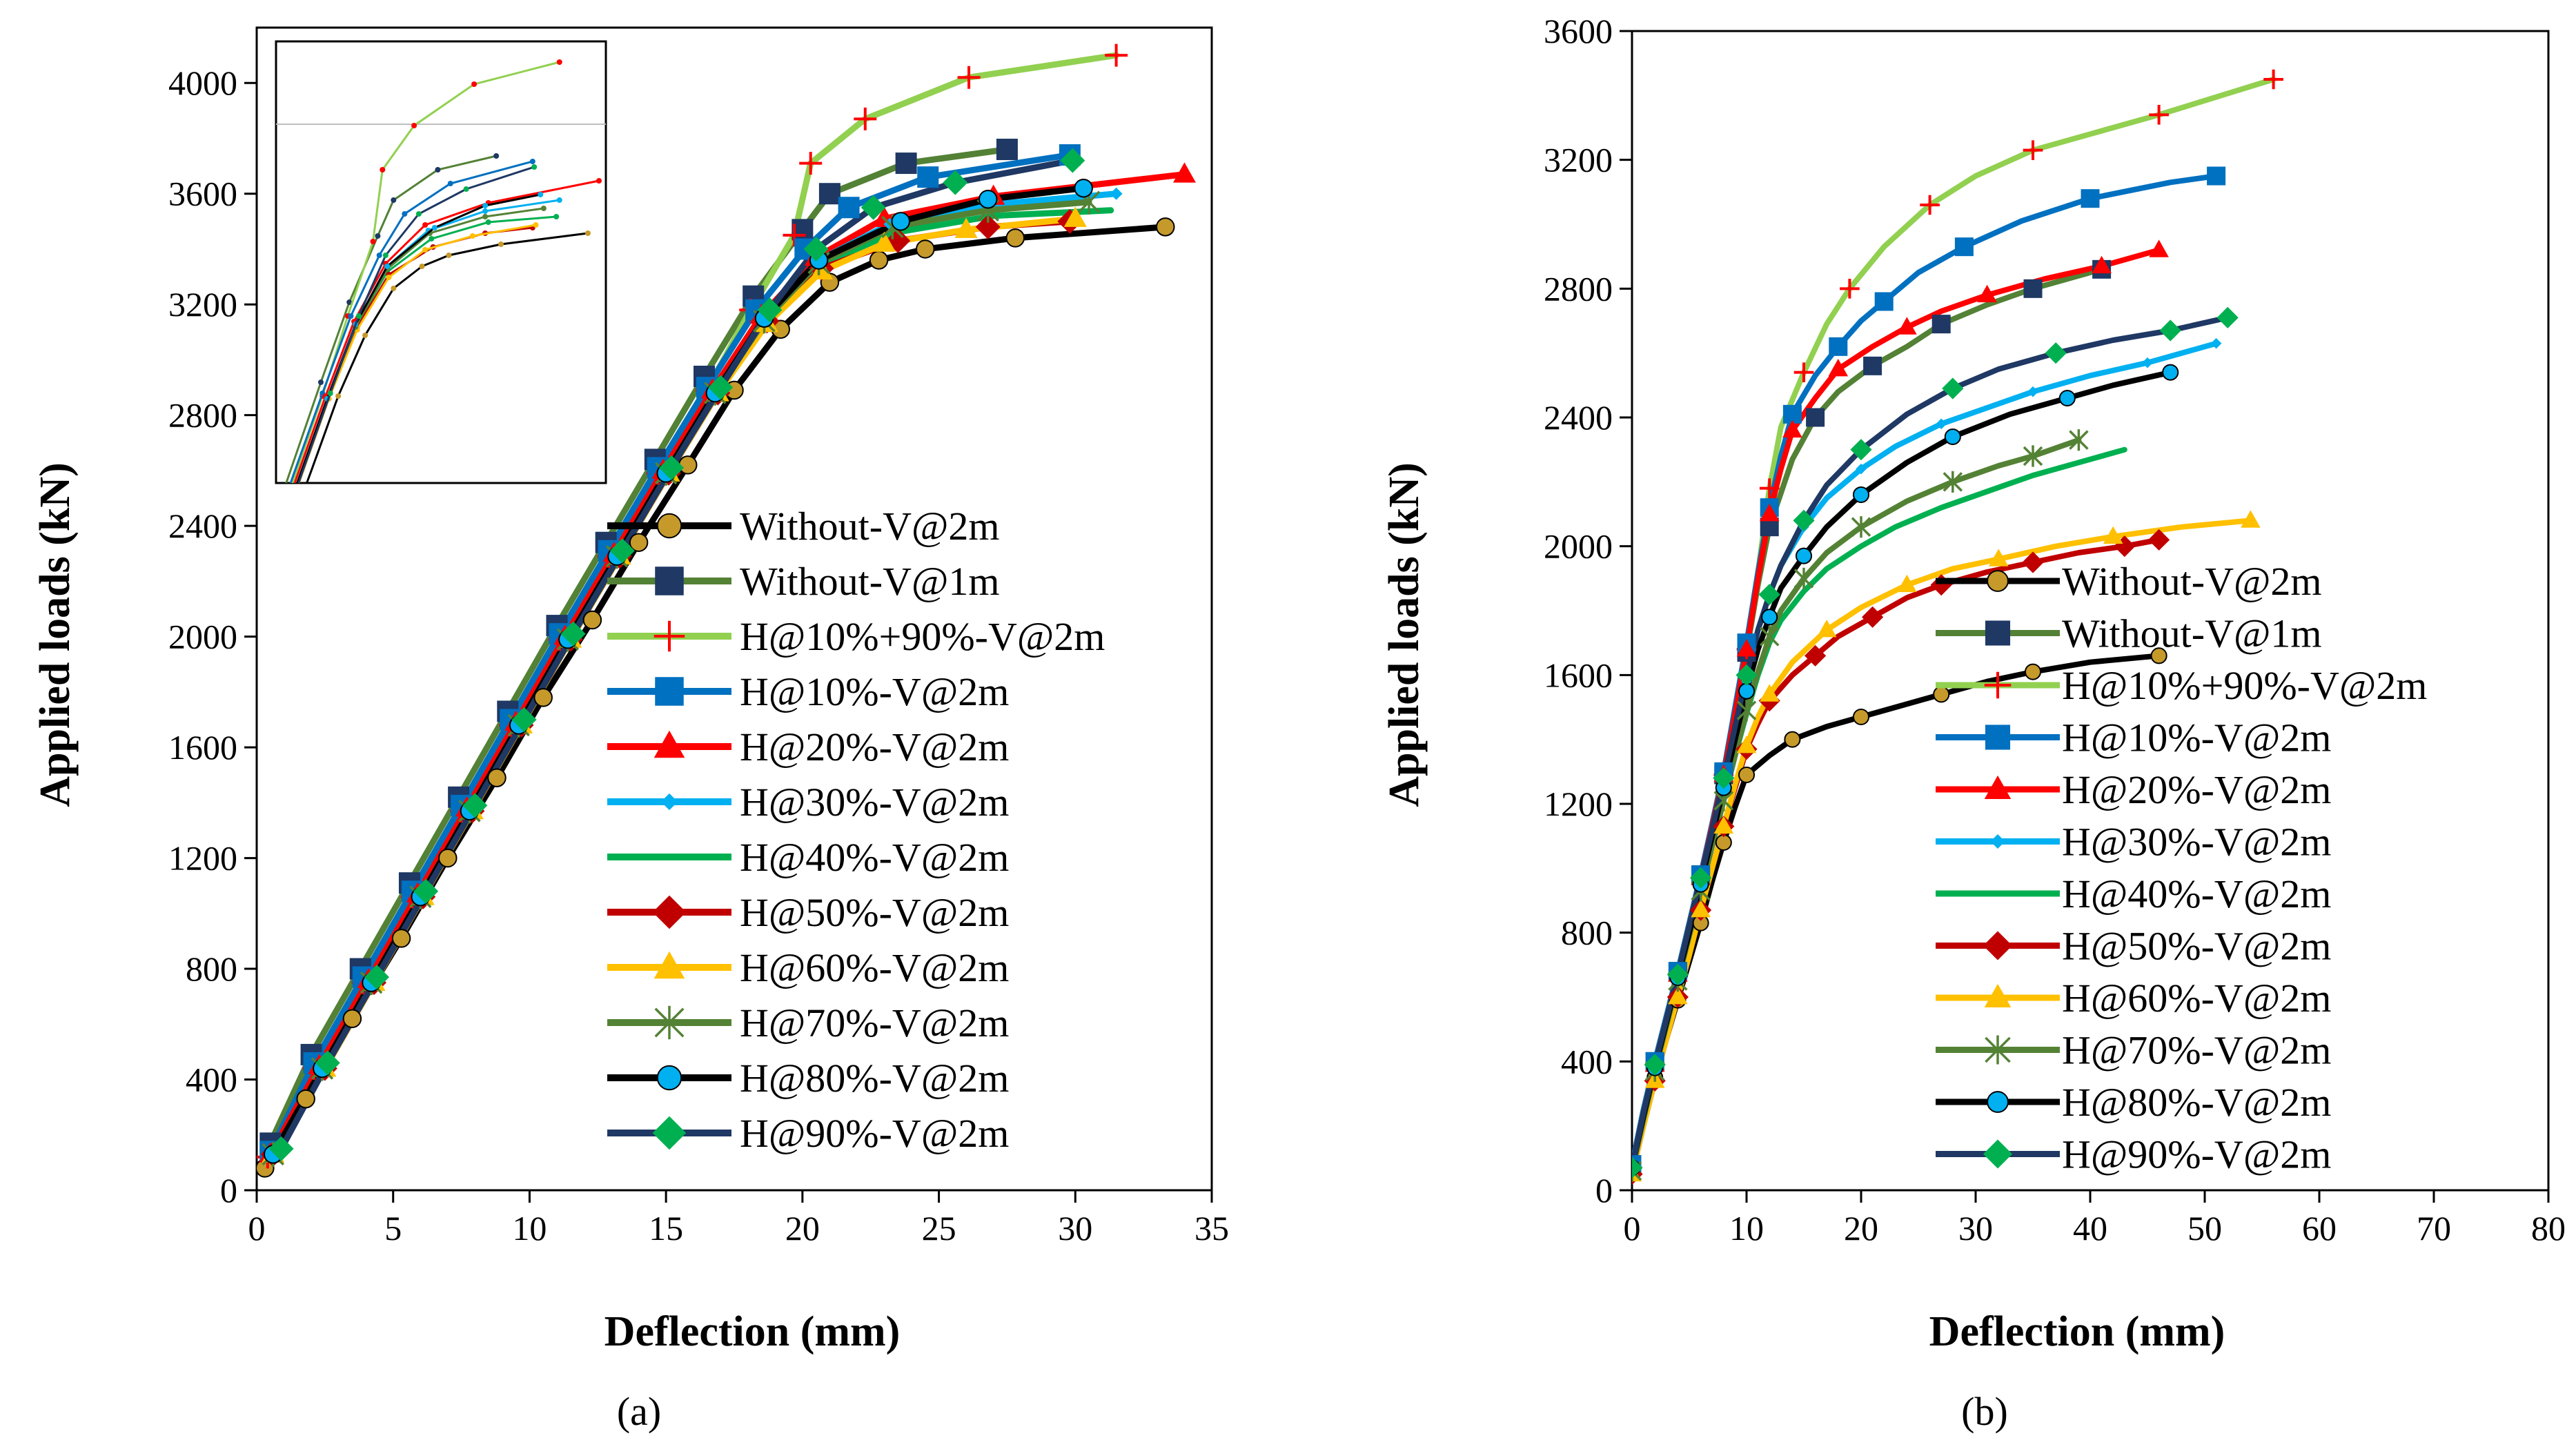 The image size is (2576, 1449). What do you see at coordinates (2090, 1228) in the screenshot?
I see `x-tick-label: 40` at bounding box center [2090, 1228].